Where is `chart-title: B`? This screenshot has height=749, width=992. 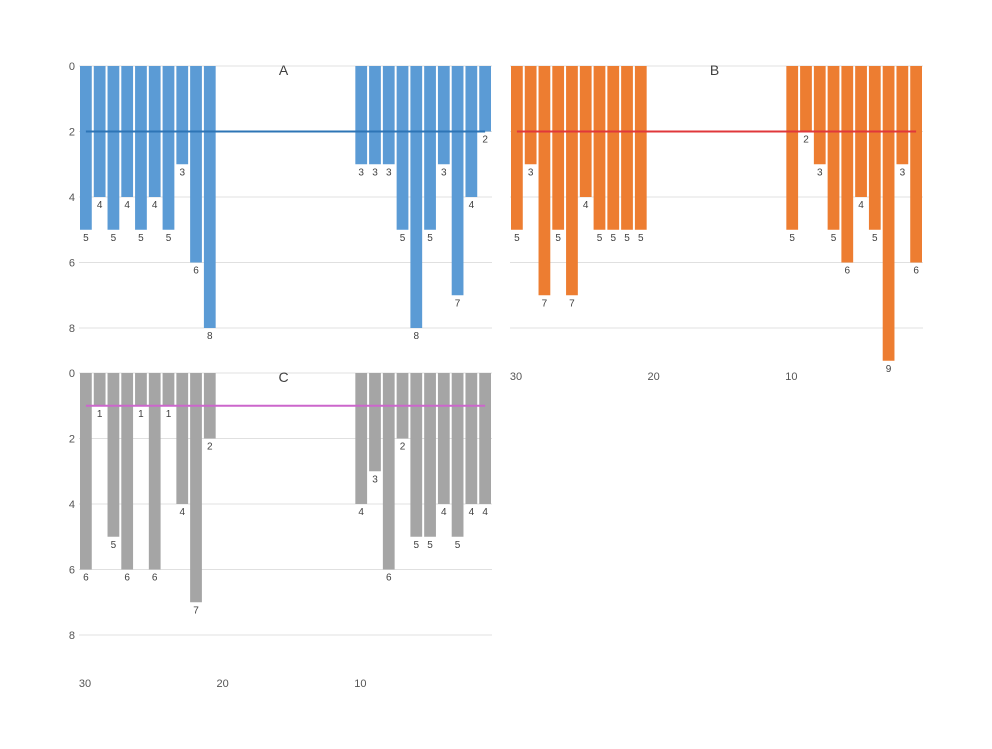
chart-title: B is located at coordinates (714, 70).